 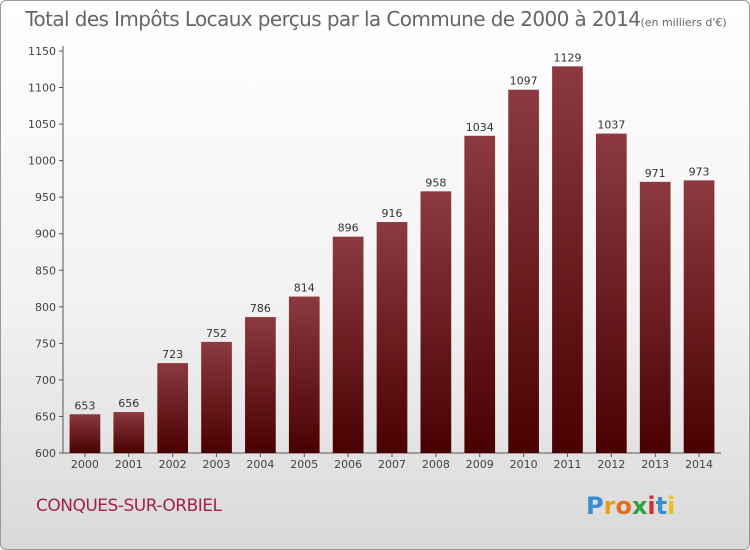 I want to click on logo-letter: r, so click(x=609, y=506).